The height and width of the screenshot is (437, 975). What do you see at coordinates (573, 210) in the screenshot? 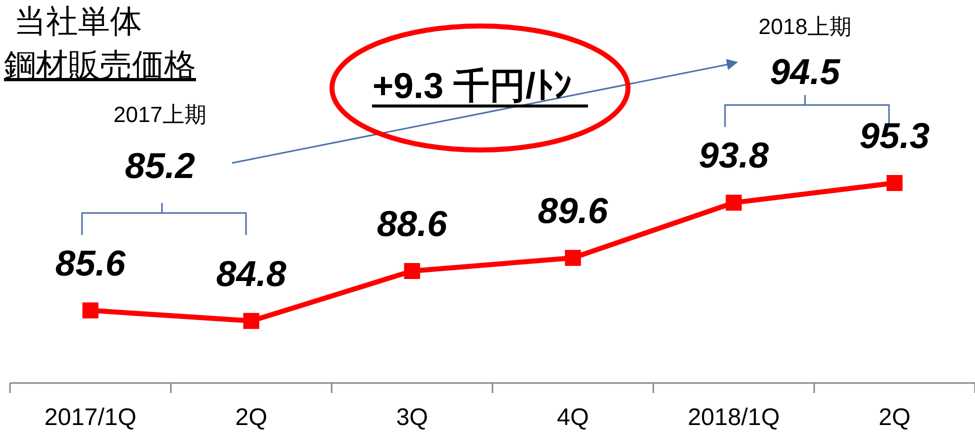
I see `data-label: 89.6` at bounding box center [573, 210].